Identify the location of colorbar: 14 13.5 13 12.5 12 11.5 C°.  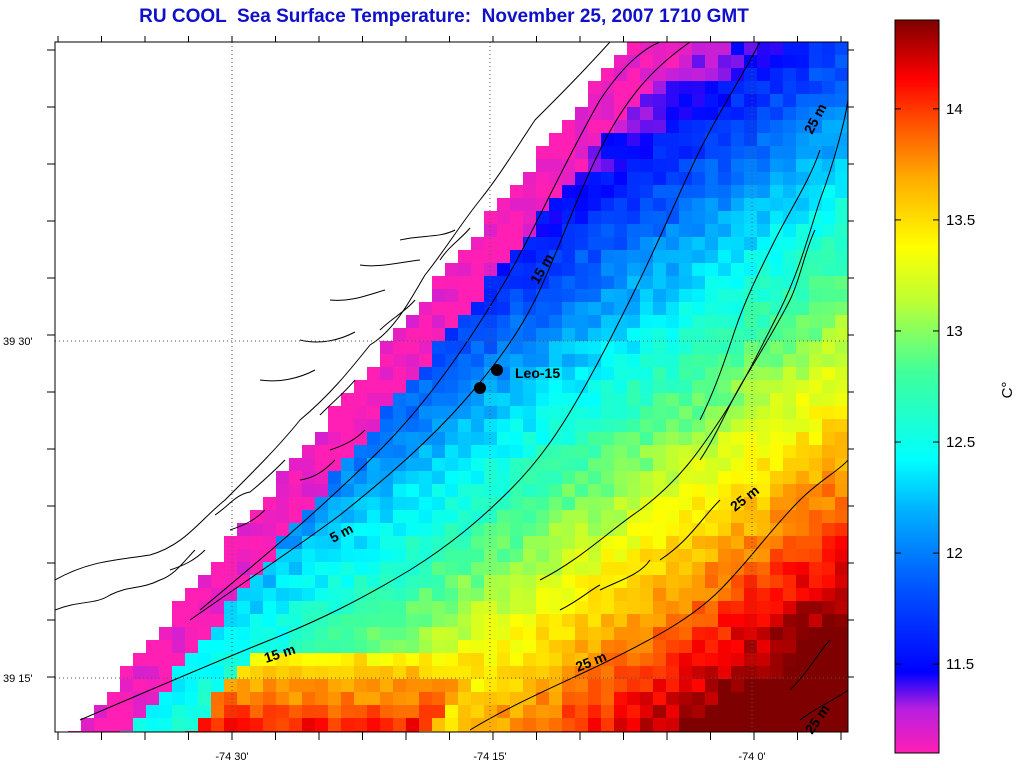
(955, 386).